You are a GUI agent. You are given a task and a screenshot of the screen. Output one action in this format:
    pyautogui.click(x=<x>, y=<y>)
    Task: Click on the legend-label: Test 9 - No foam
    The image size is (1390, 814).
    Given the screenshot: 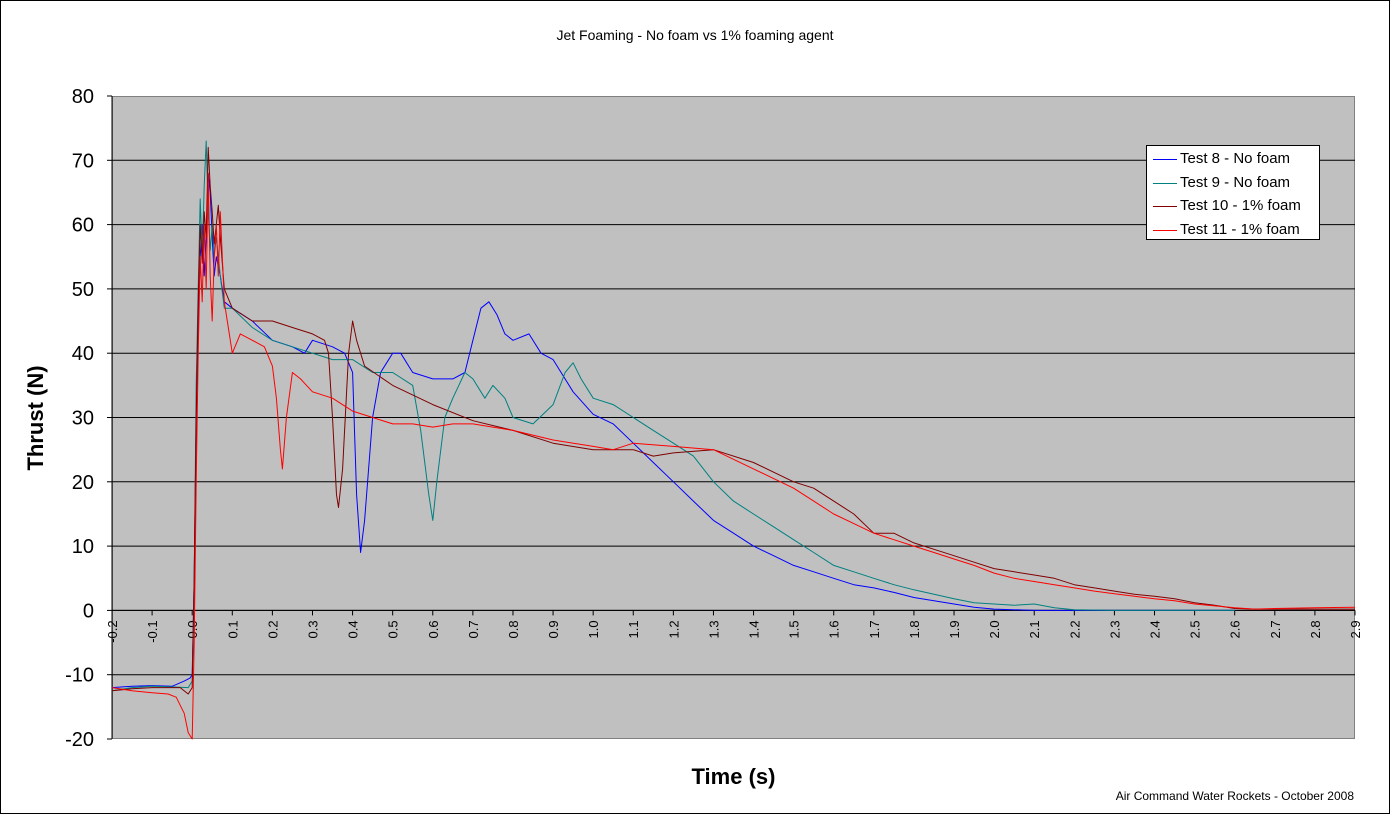 What is the action you would take?
    pyautogui.click(x=1235, y=182)
    